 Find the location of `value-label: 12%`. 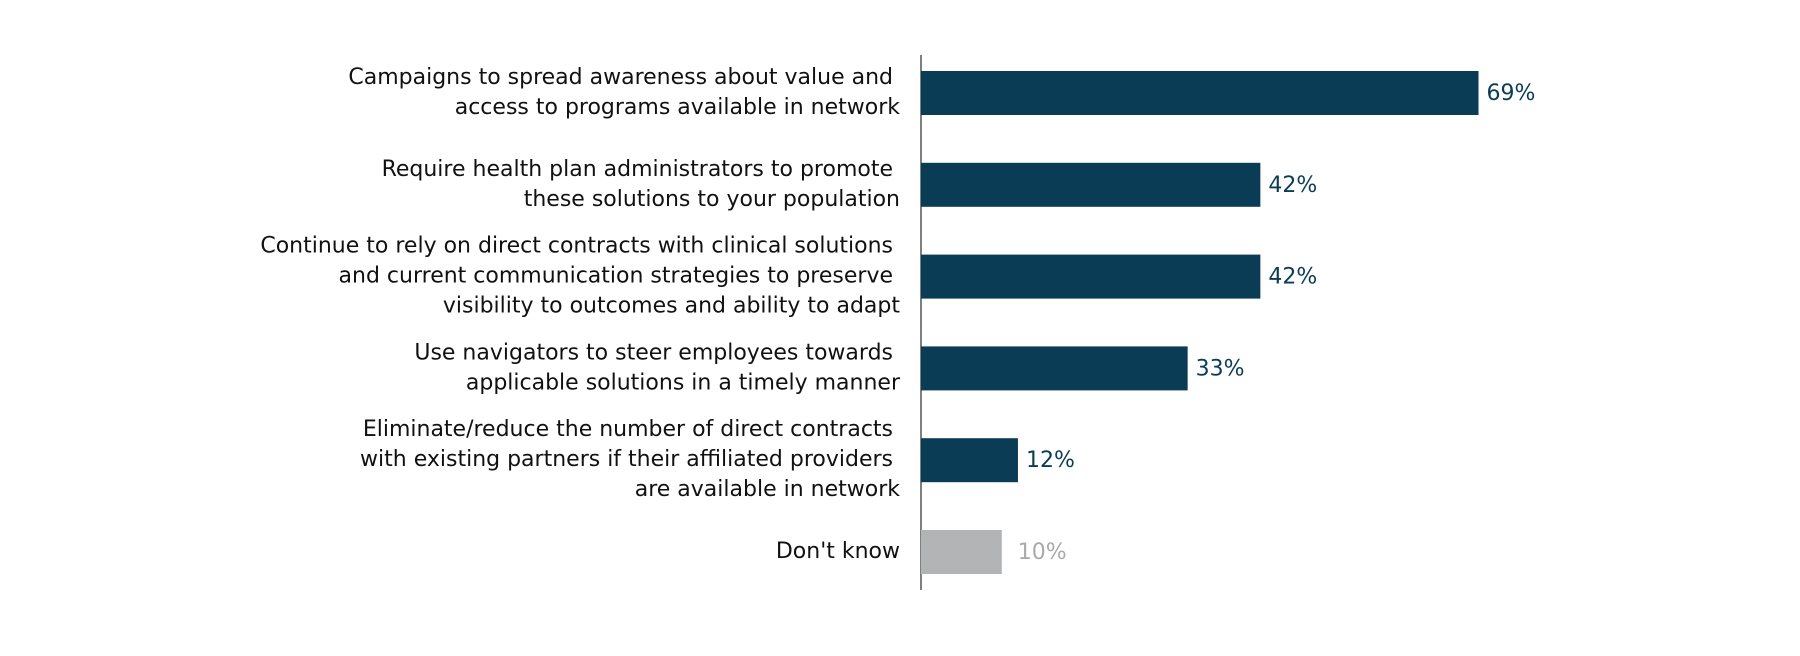

value-label: 12% is located at coordinates (1050, 460).